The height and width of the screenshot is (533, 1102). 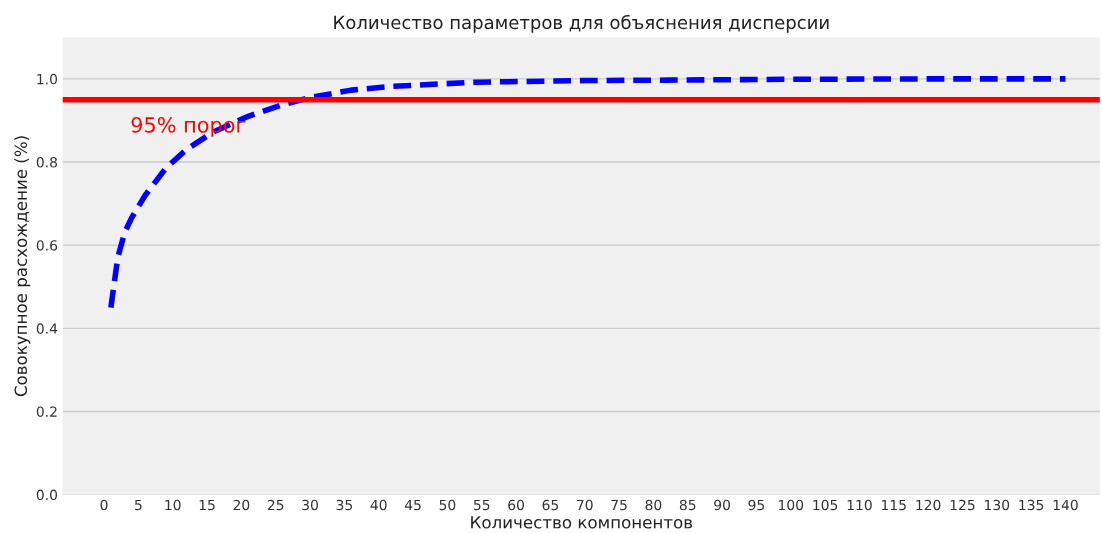 What do you see at coordinates (173, 505) in the screenshot?
I see `x-tick-label: 10` at bounding box center [173, 505].